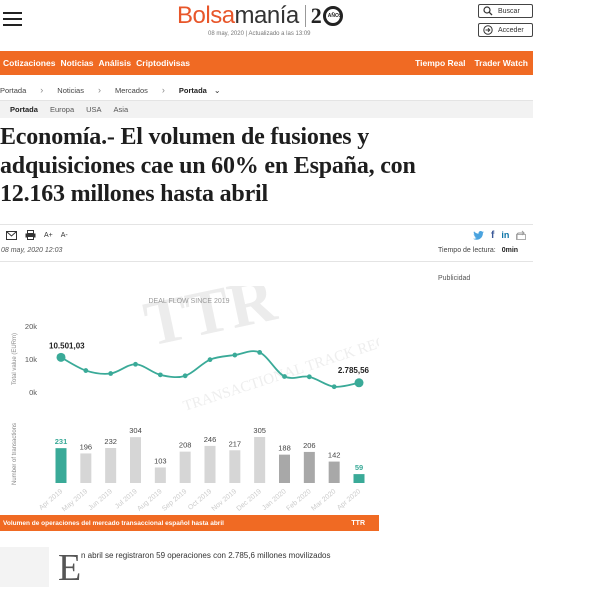 This screenshot has width=601, height=589. I want to click on x-tick-label: Sep 2019, so click(175, 500).